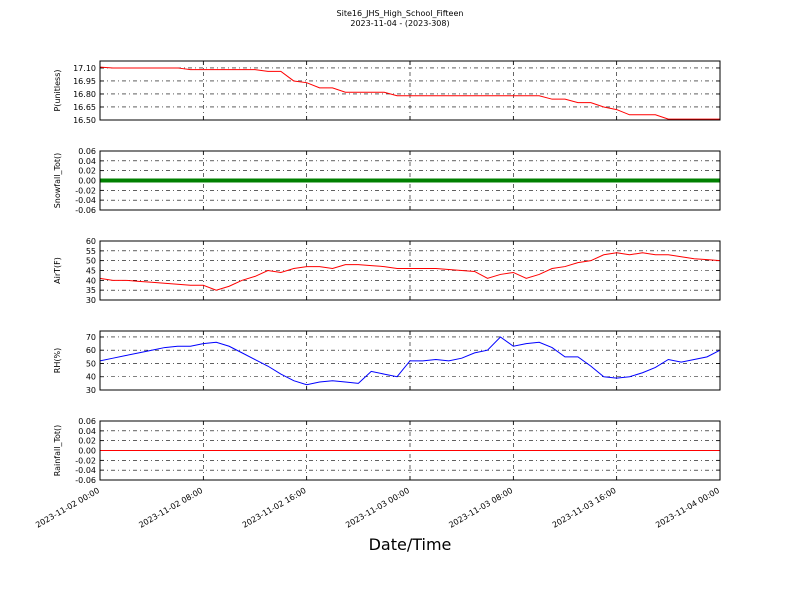 The image size is (800, 600). Describe the element at coordinates (57, 451) in the screenshot. I see `y-axis-label: Rainfall_Tot()` at that location.